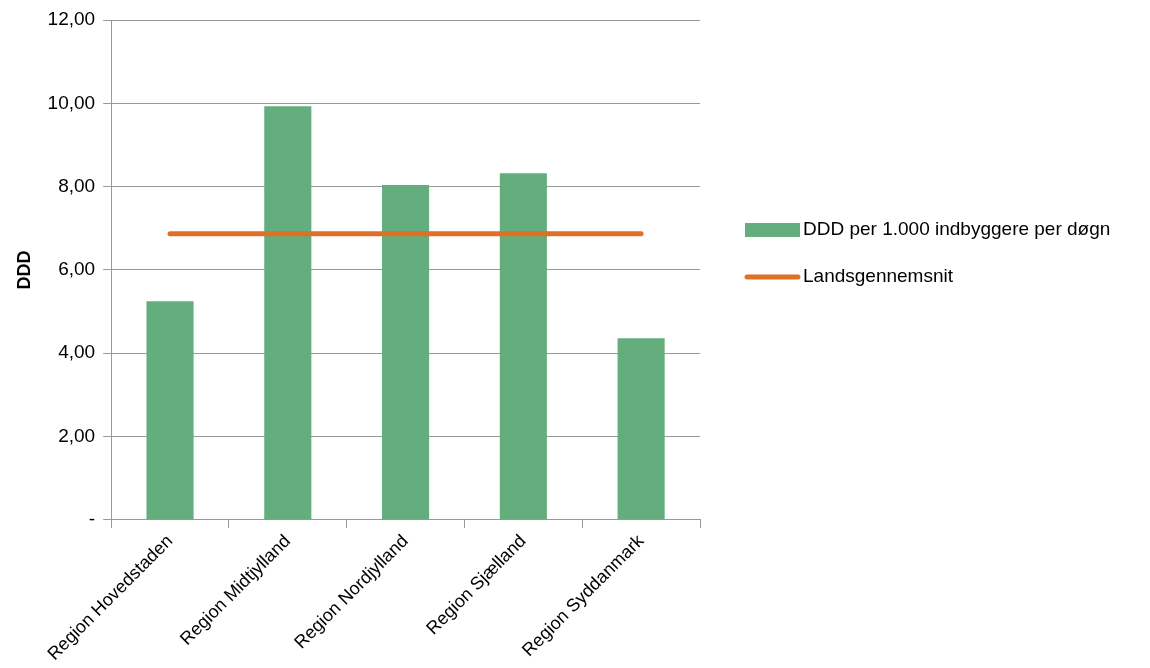 This screenshot has height=668, width=1150. I want to click on y-tick-label: 6,00, so click(77, 269).